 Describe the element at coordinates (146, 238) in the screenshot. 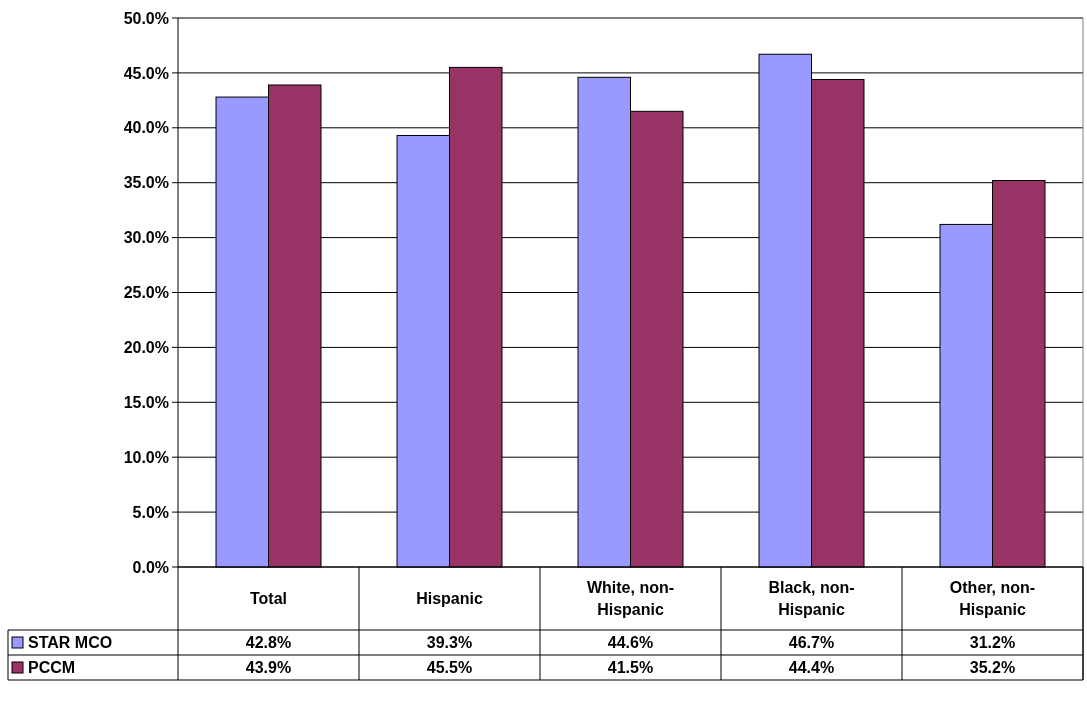

I see `y-tick-label: 30.0%` at that location.